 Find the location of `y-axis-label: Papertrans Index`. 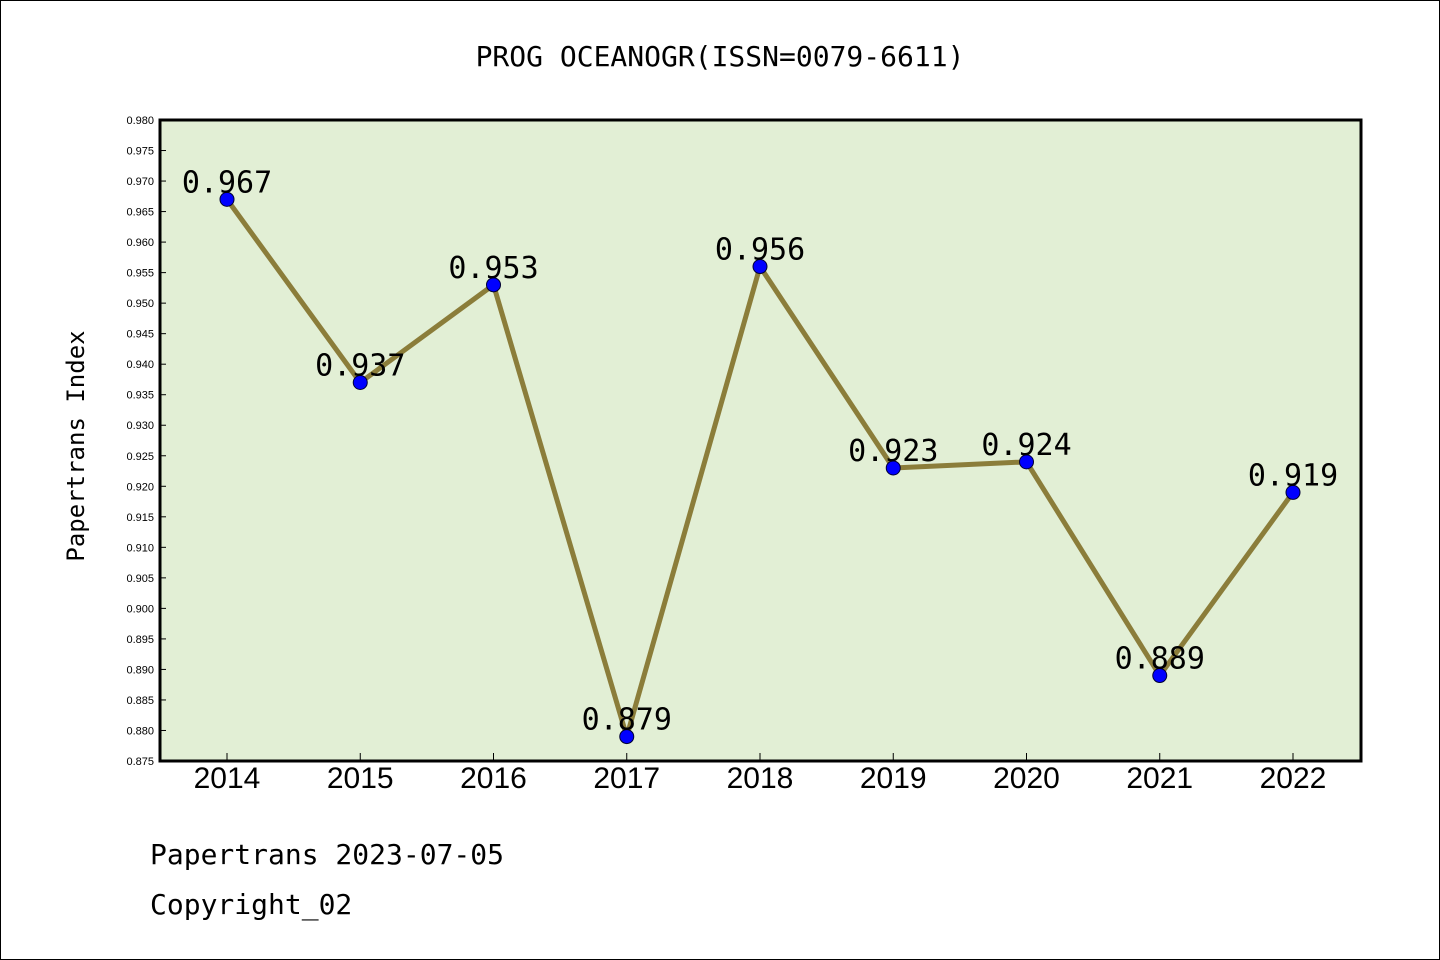

y-axis-label: Papertrans Index is located at coordinates (76, 445).